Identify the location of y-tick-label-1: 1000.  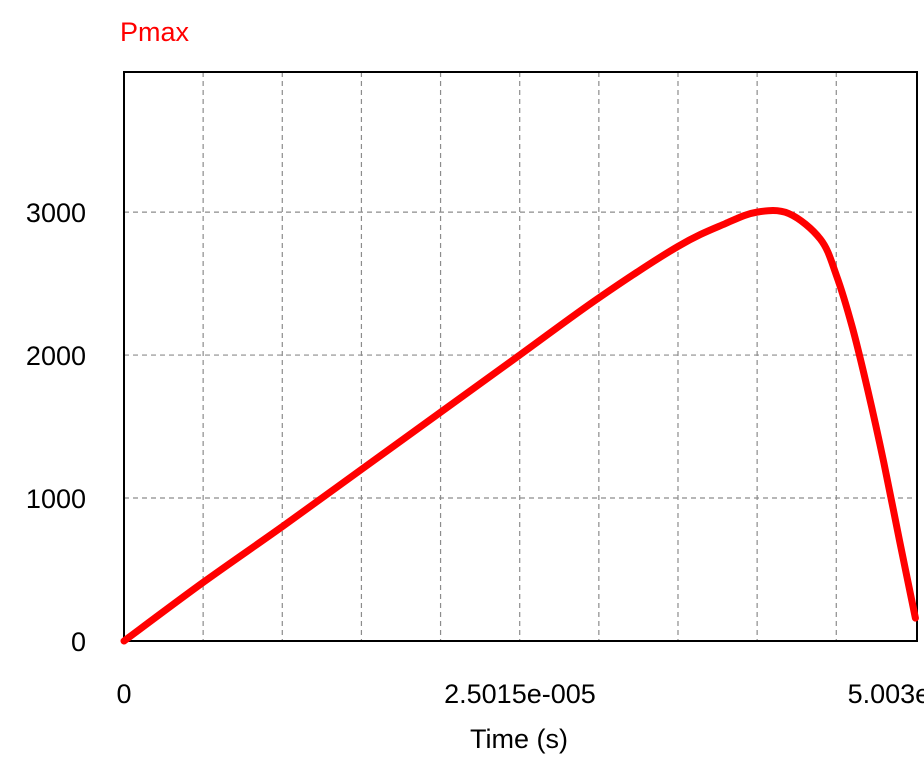
(56, 499).